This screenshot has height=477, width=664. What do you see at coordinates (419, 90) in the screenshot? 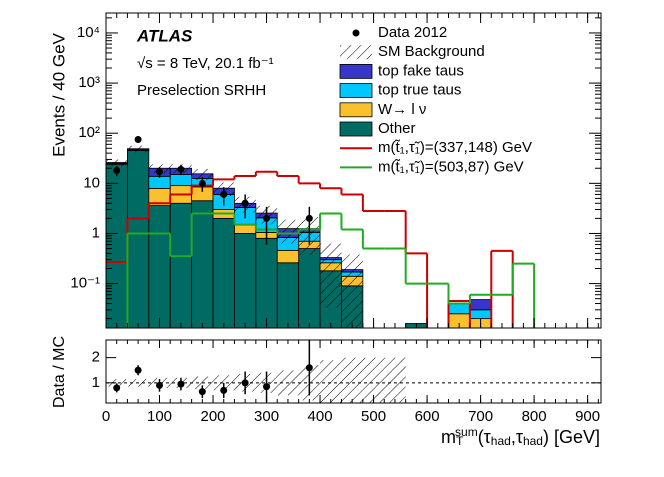
I see `legend-label: top true taus` at bounding box center [419, 90].